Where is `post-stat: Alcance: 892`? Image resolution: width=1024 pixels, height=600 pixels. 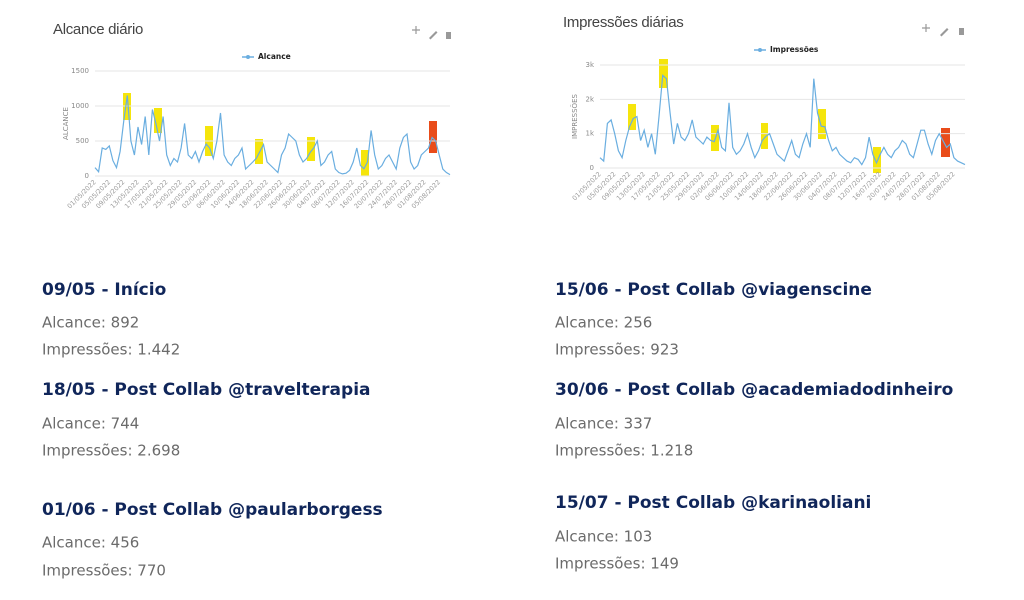 post-stat: Alcance: 892 is located at coordinates (90, 323).